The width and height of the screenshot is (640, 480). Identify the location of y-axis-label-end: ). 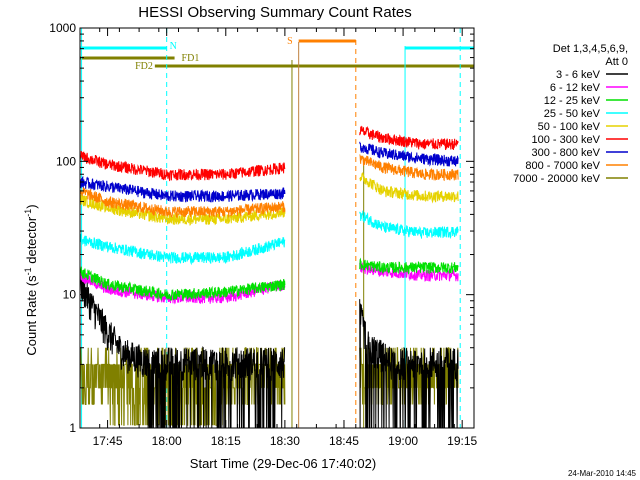
(31, 206).